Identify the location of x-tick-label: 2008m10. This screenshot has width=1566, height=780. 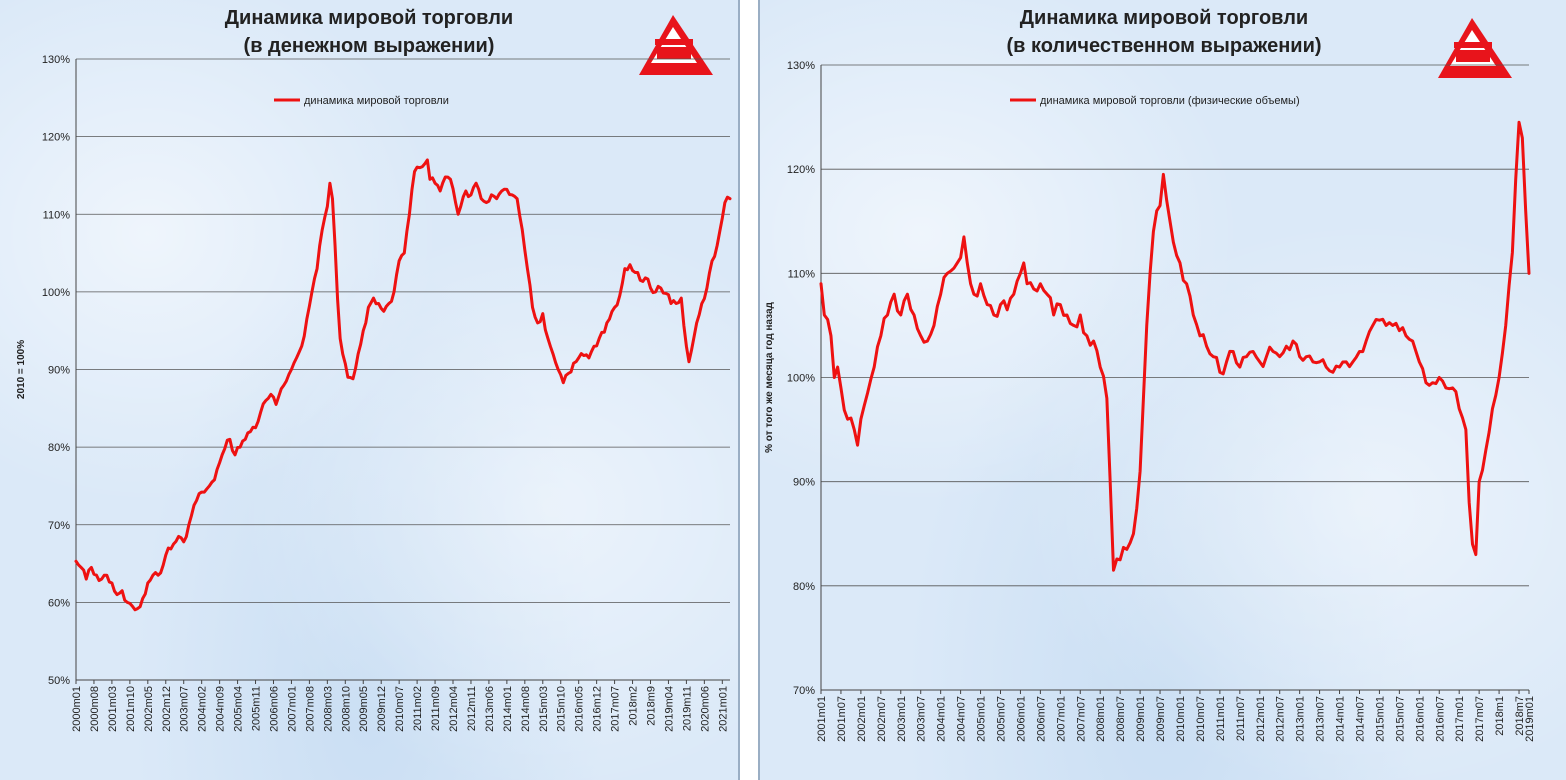
(346, 709).